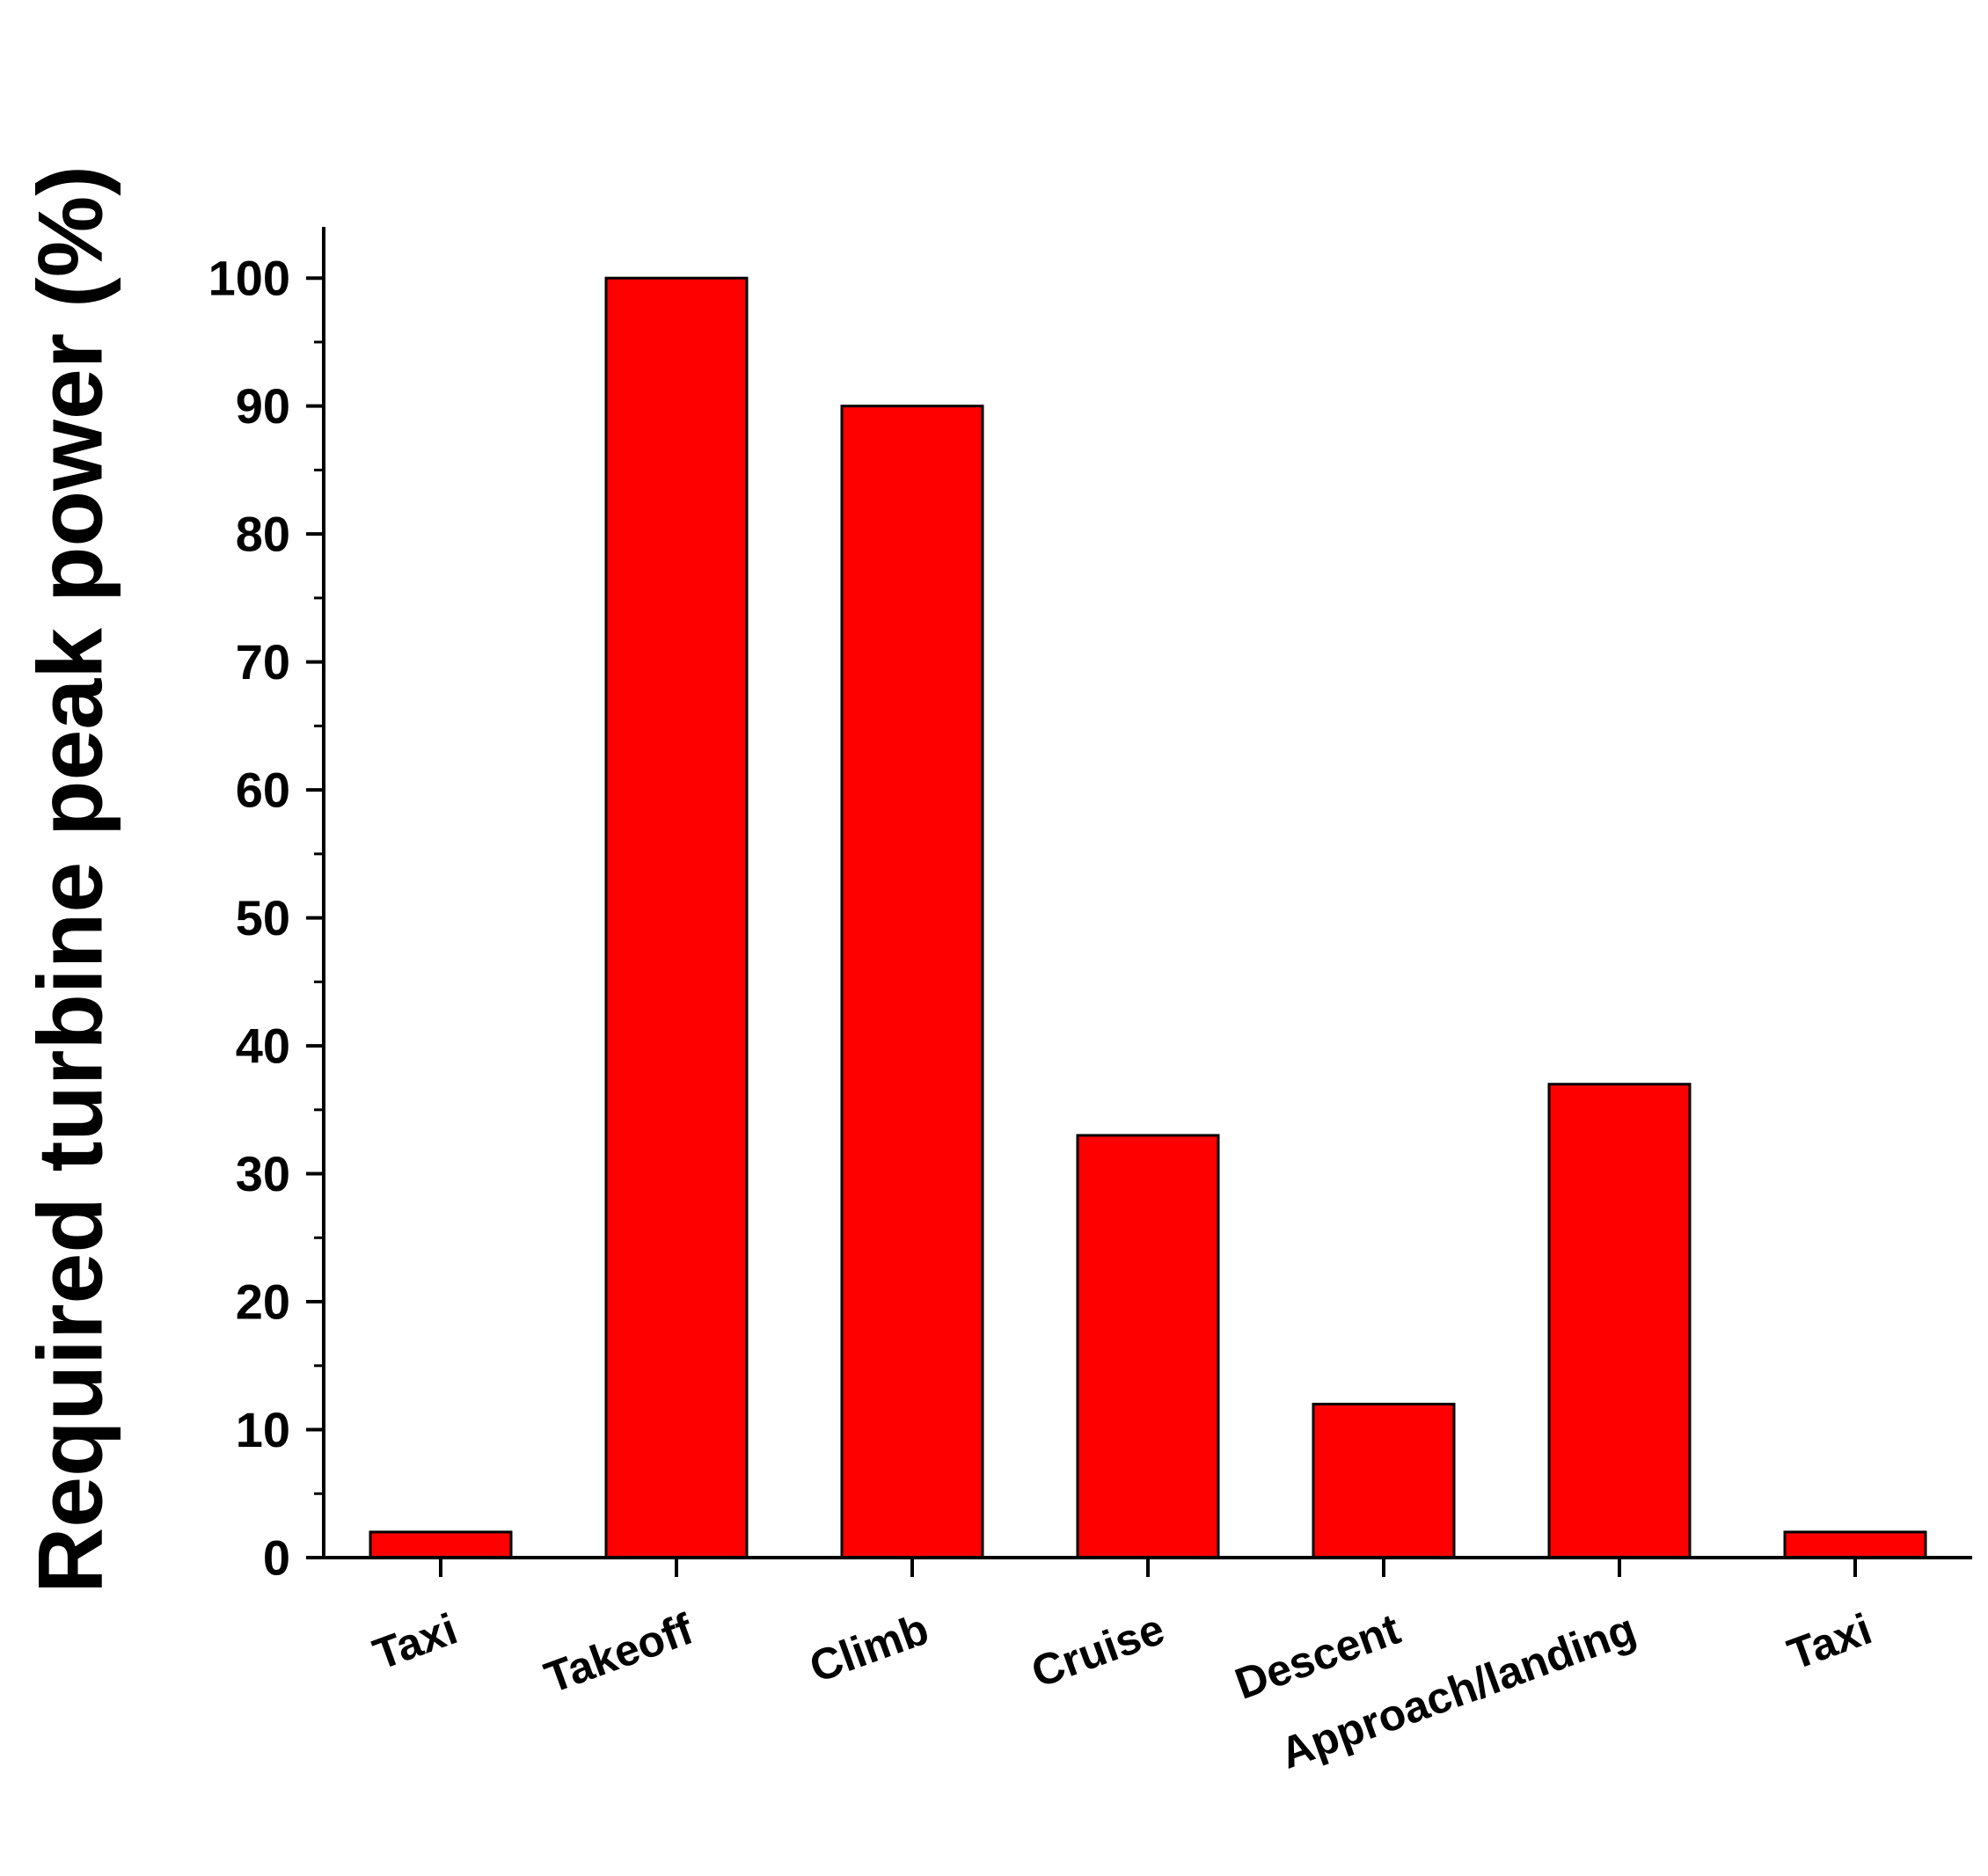 The width and height of the screenshot is (1988, 1876). What do you see at coordinates (263, 1173) in the screenshot?
I see `y-tick-label: 30` at bounding box center [263, 1173].